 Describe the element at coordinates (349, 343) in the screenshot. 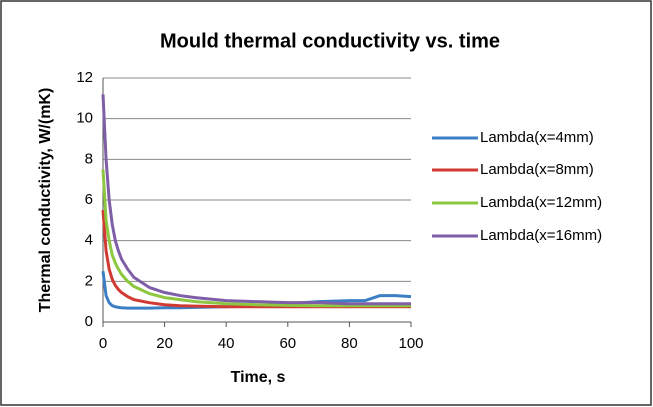

I see `x-tick-label: 80` at that location.